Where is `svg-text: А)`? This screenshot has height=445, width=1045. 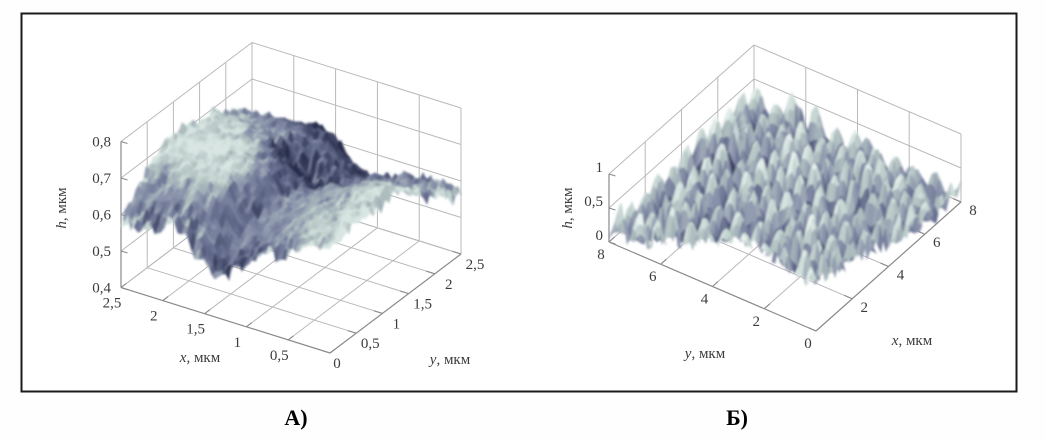
svg-text: А) is located at coordinates (295, 417).